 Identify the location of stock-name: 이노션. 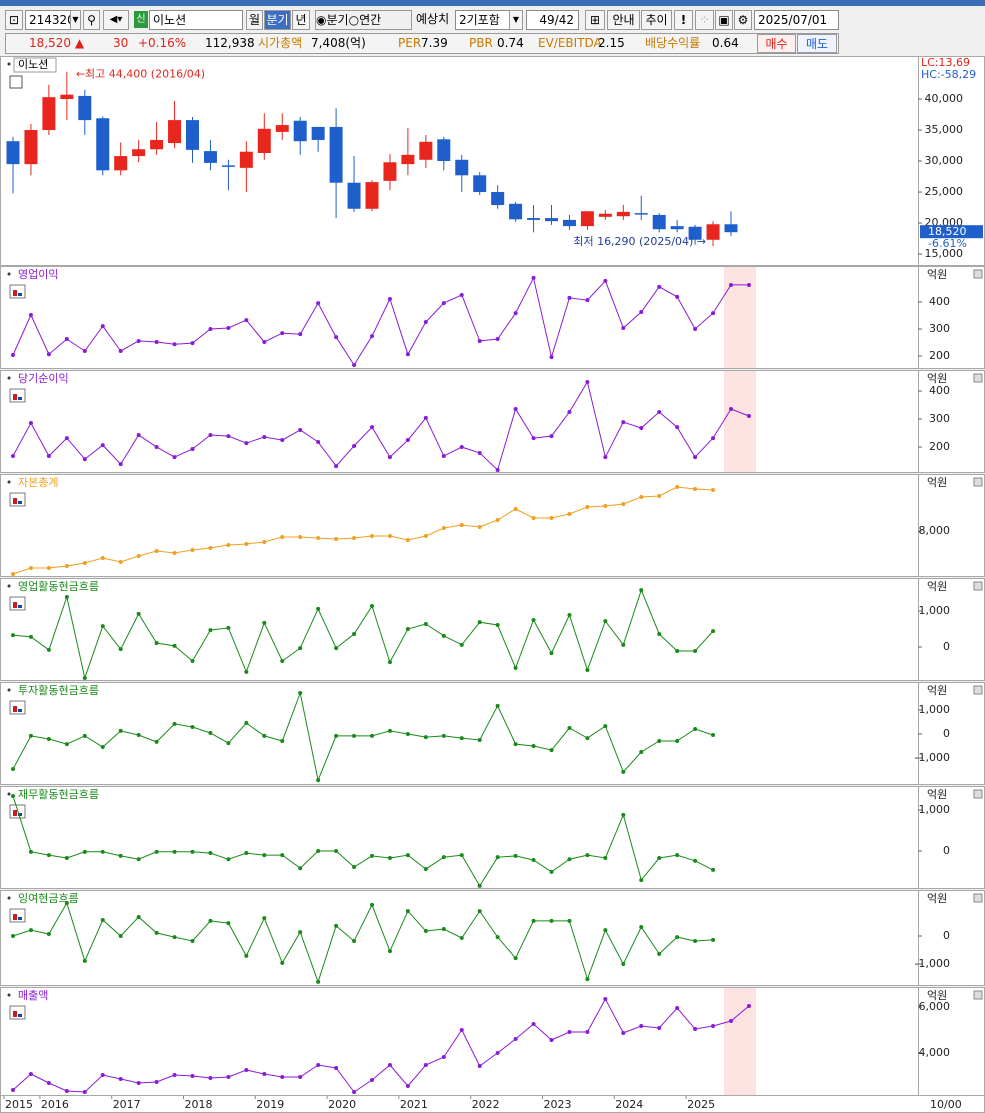
(196, 20).